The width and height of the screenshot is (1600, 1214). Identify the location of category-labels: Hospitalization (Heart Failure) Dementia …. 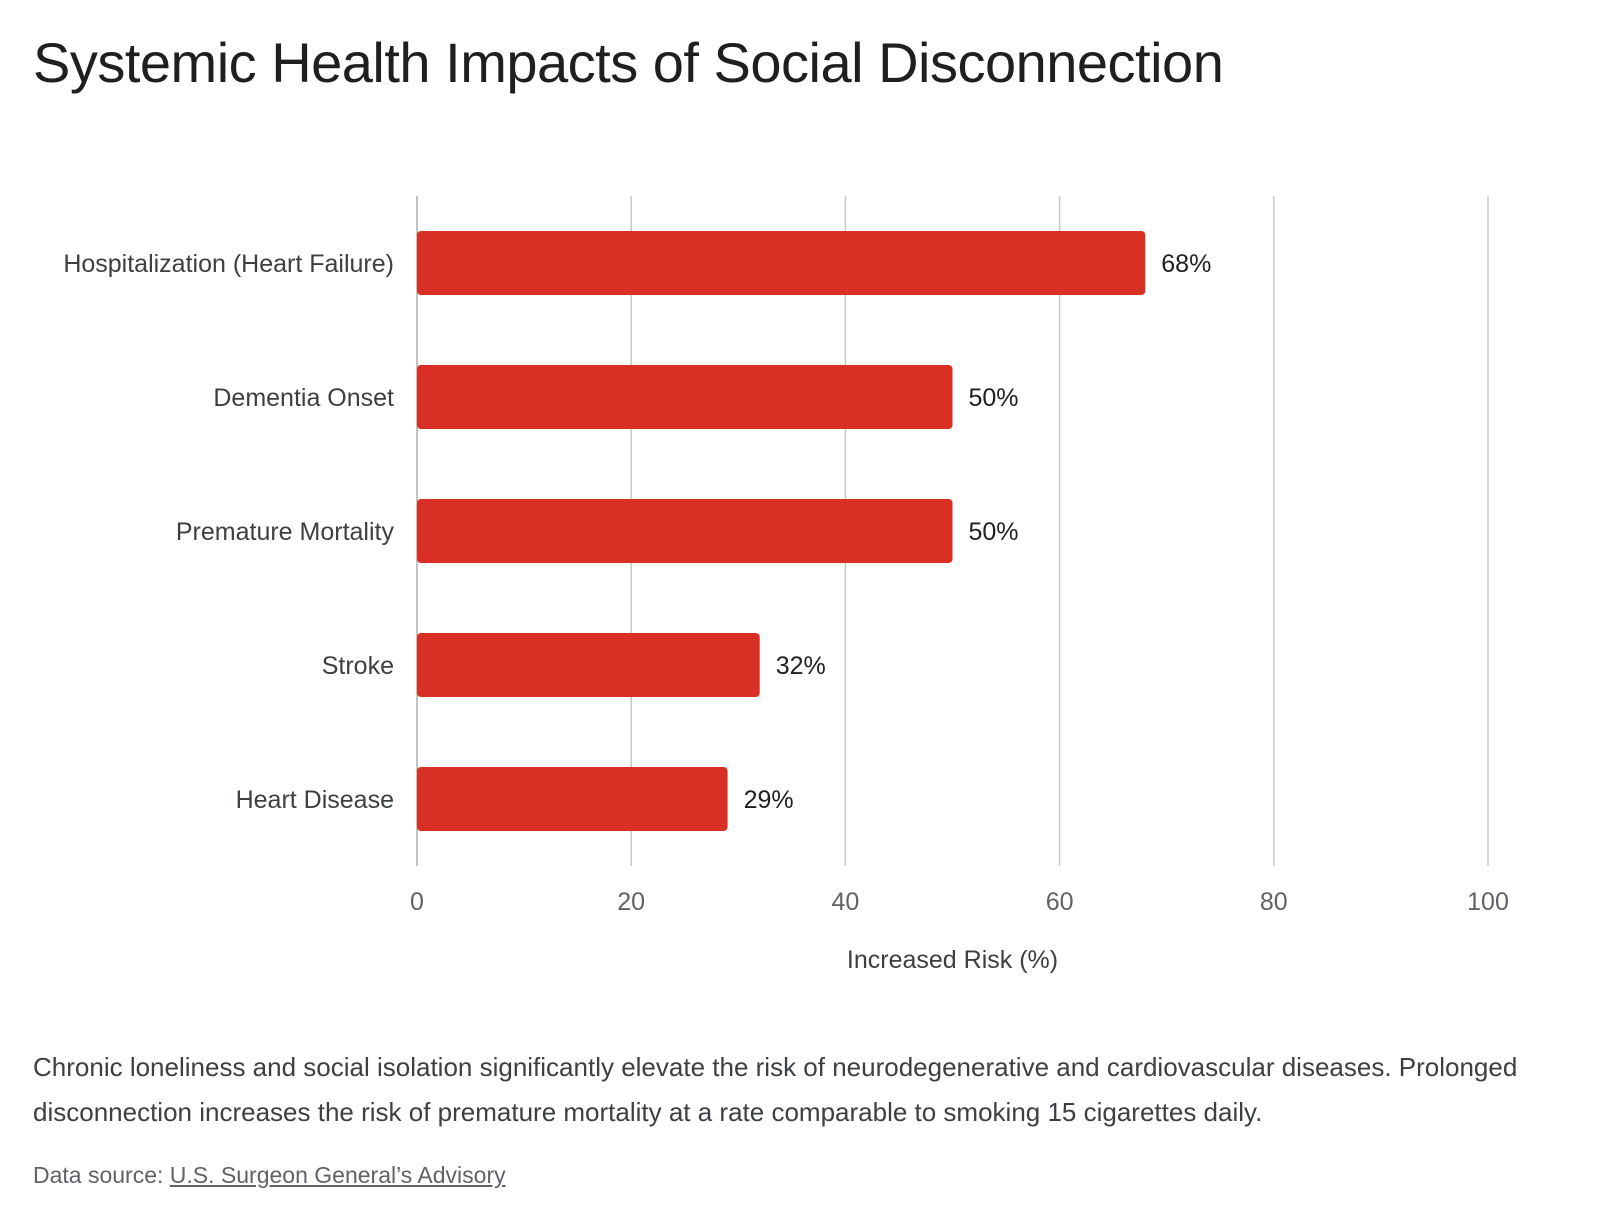
(228, 532).